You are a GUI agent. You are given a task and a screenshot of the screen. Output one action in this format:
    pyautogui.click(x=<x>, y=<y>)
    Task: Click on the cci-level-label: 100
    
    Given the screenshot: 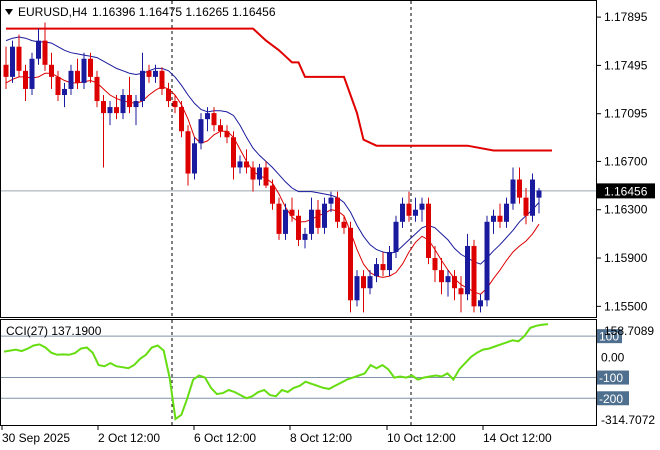 What is the action you would take?
    pyautogui.click(x=609, y=337)
    